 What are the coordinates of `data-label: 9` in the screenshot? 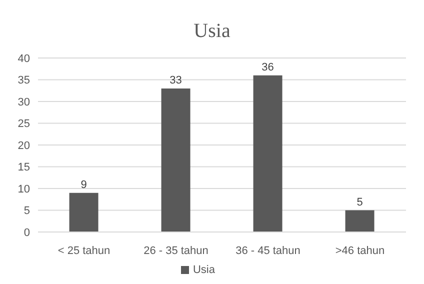 It's located at (83, 184).